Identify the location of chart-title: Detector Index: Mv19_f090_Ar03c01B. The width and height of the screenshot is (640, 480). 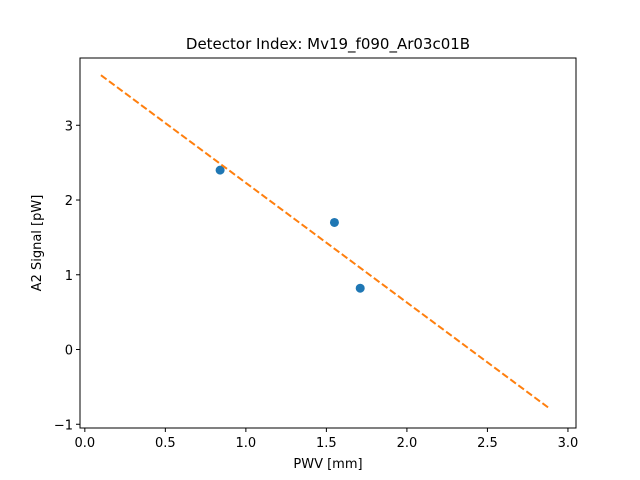
(328, 44).